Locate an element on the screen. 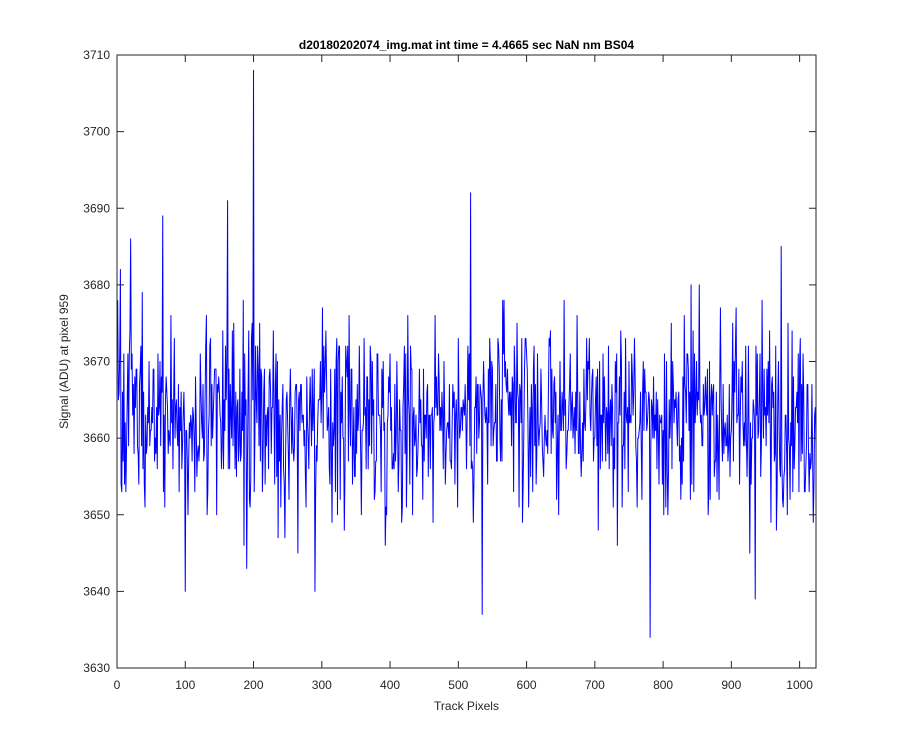  y-tick-label: 3710 is located at coordinates (96, 55).